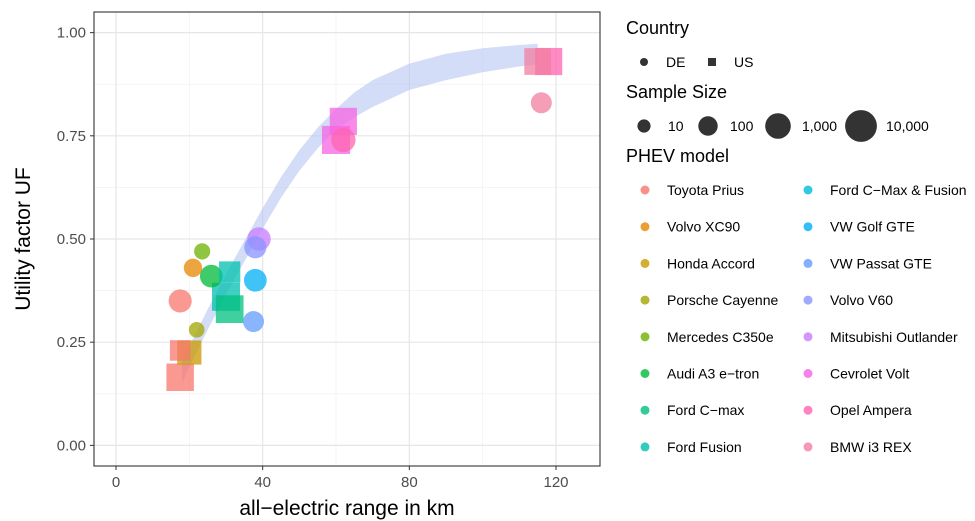  I want to click on y-axis-title: Utility factor UF, so click(23, 239).